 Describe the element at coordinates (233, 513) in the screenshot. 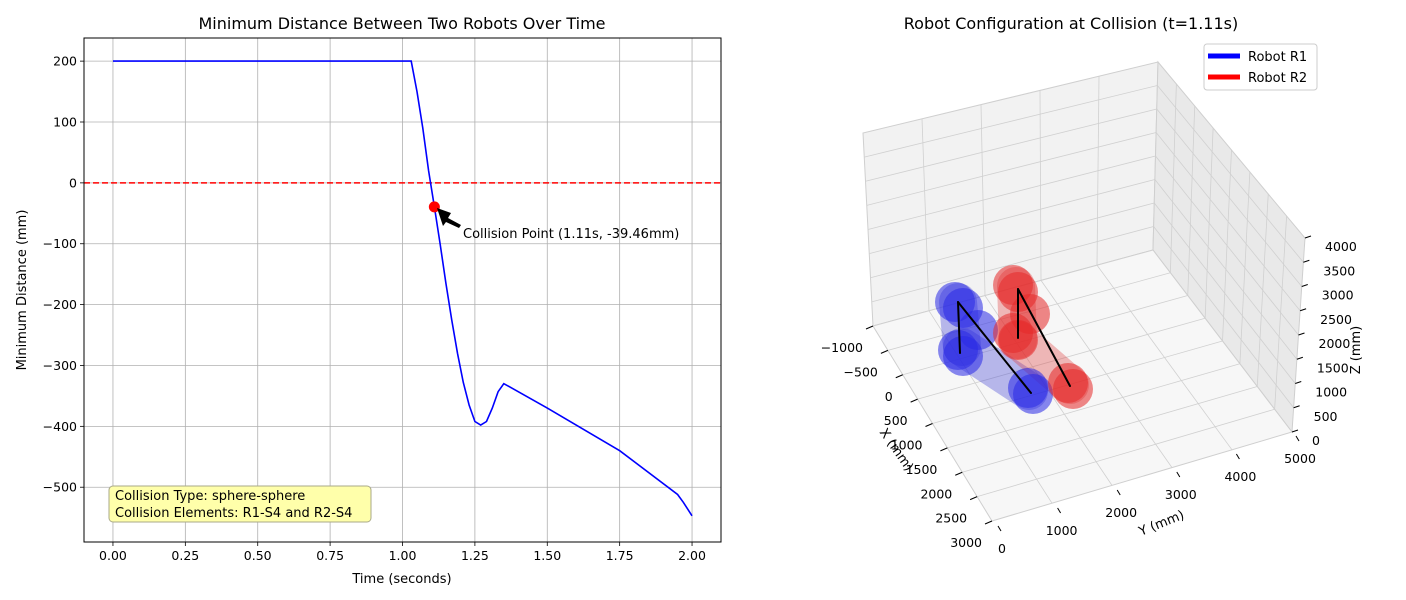

I see `info-box-line-2: Collision Elements: R1-S4 and R2-S4` at that location.